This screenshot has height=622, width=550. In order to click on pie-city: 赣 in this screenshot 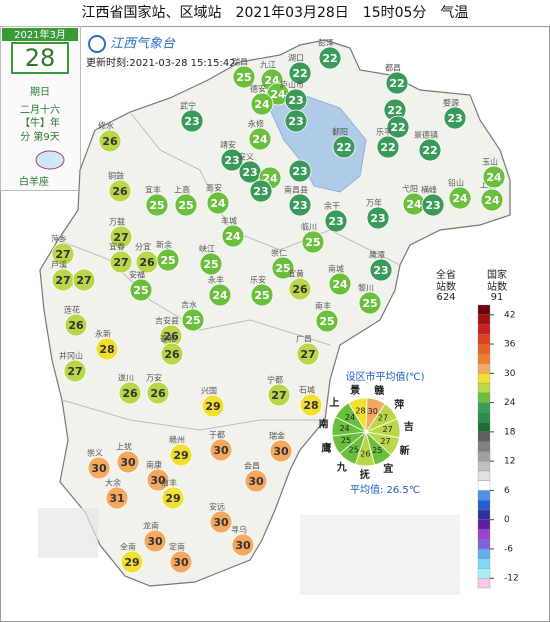, I will do `click(379, 390)`.